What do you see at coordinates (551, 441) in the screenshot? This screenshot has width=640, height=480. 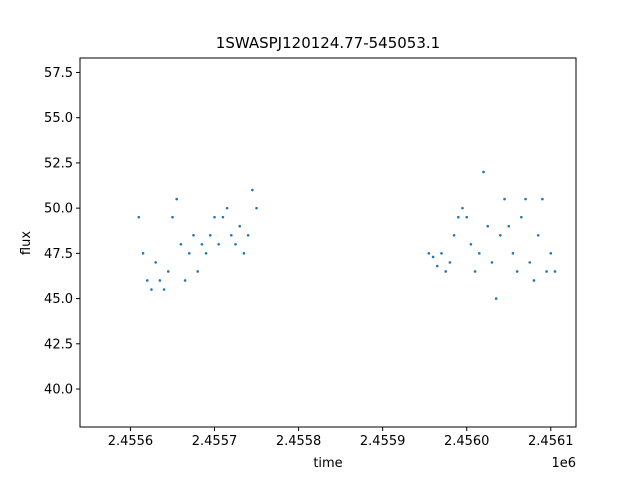 I see `x-tick-label: 2.4561` at bounding box center [551, 441].